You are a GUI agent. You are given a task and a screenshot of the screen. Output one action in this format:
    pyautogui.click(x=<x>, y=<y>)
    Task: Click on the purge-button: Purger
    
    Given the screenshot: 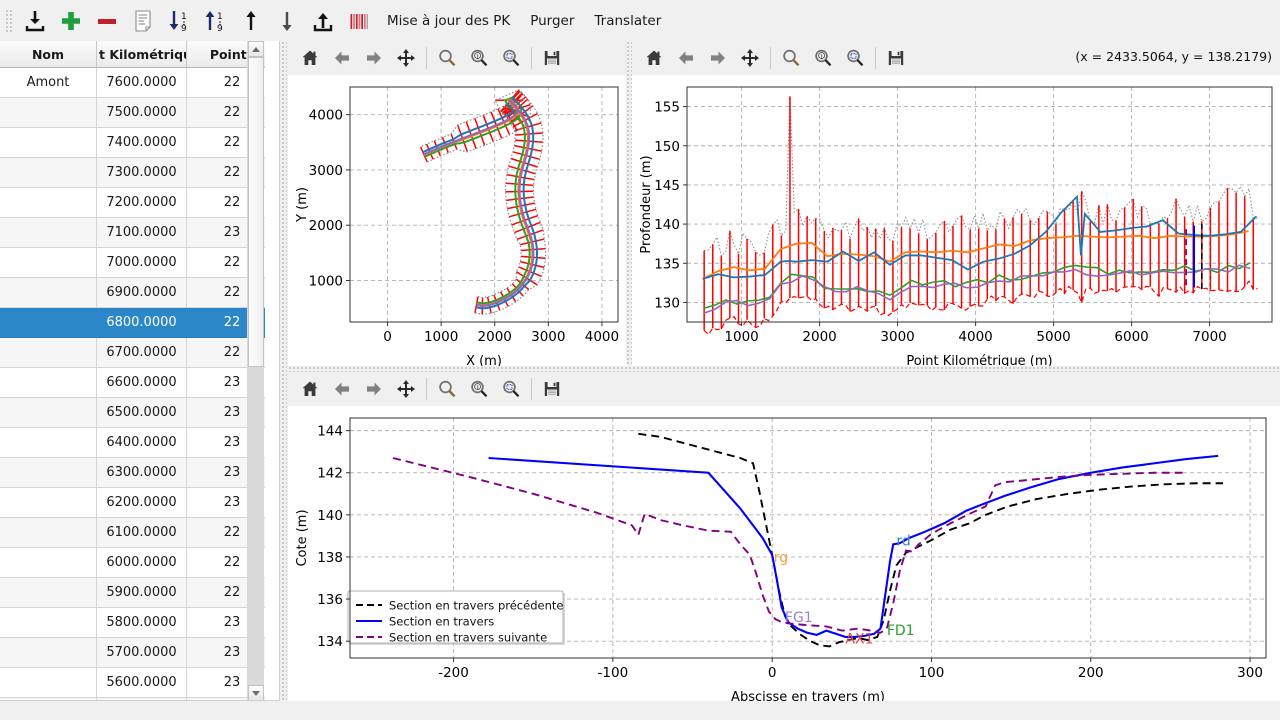 What is the action you would take?
    pyautogui.click(x=552, y=20)
    